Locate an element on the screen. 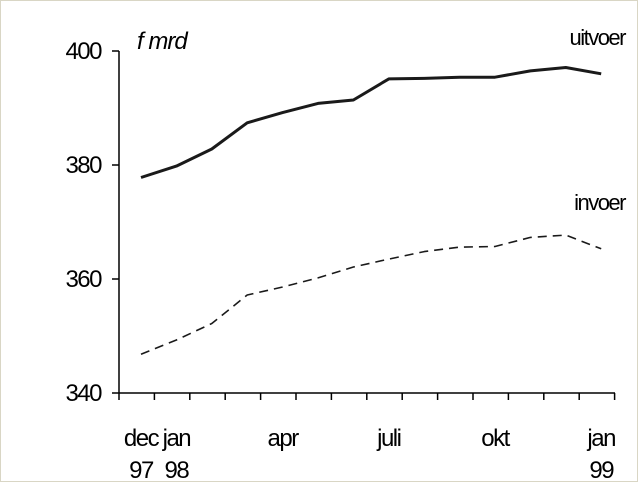  x-tick-label-apr: apr is located at coordinates (284, 438).